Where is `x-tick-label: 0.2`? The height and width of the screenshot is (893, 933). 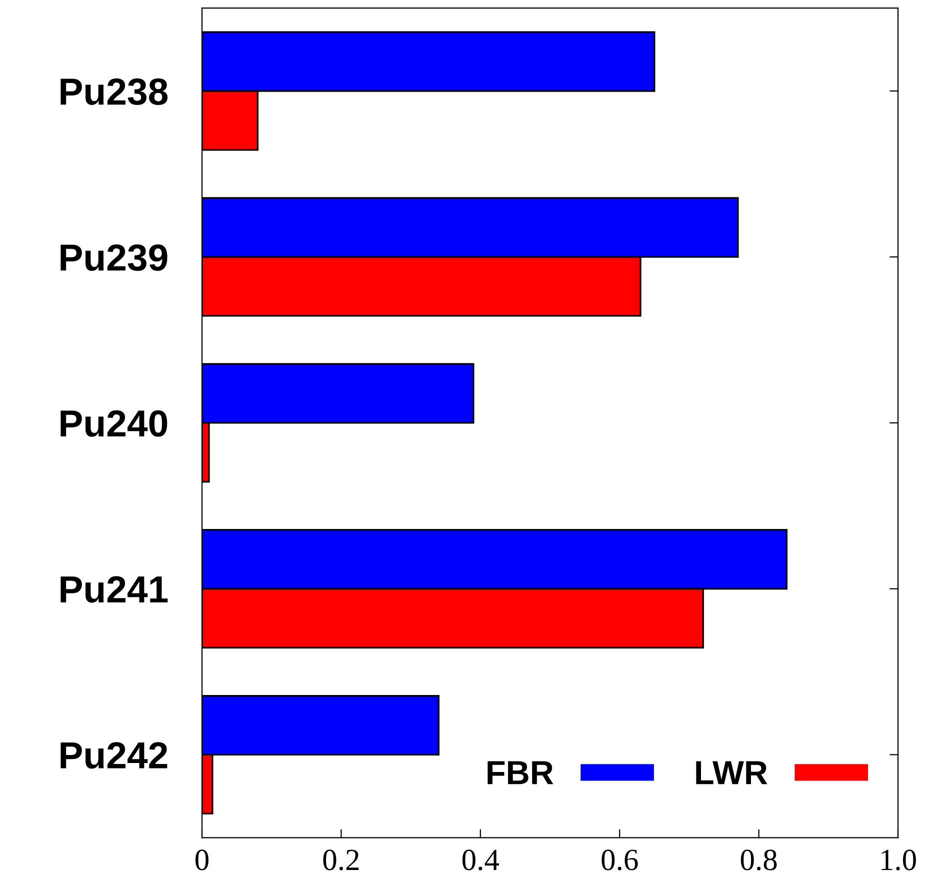
x-tick-label: 0.2 is located at coordinates (341, 860).